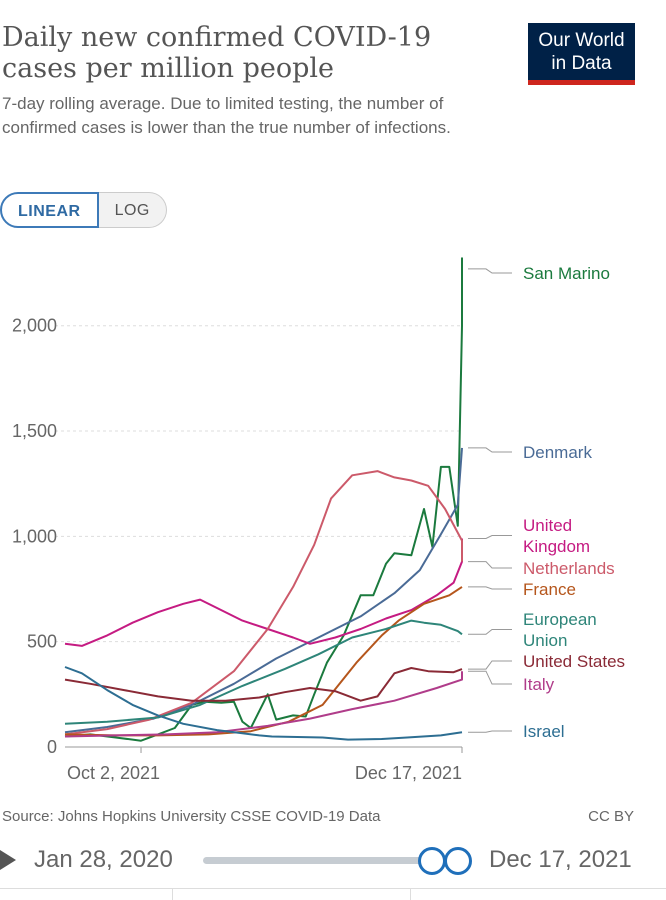 The image size is (666, 900). I want to click on timeline-start-handle, so click(432, 861).